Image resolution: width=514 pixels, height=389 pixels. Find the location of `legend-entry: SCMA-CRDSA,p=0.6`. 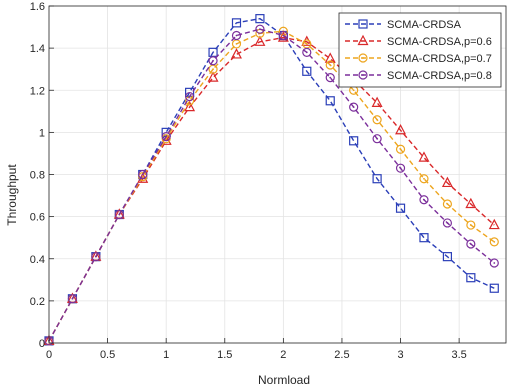

legend-entry: SCMA-CRDSA,p=0.6 is located at coordinates (418, 41).